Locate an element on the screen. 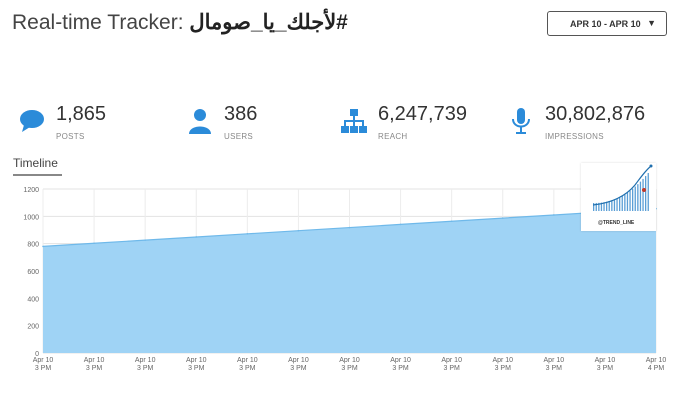  caret-down-icon: ▼ is located at coordinates (651, 23).